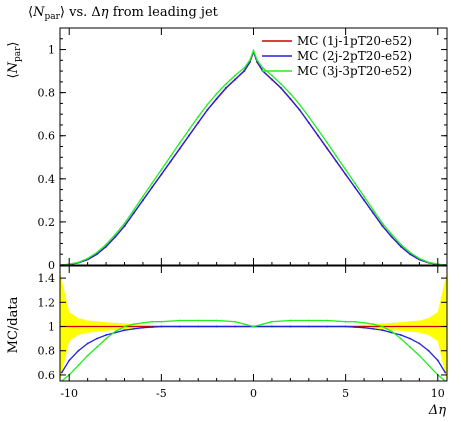  What do you see at coordinates (354, 41) in the screenshot?
I see `legend-label-1: MC (1j-1pT20-e52)` at bounding box center [354, 41].